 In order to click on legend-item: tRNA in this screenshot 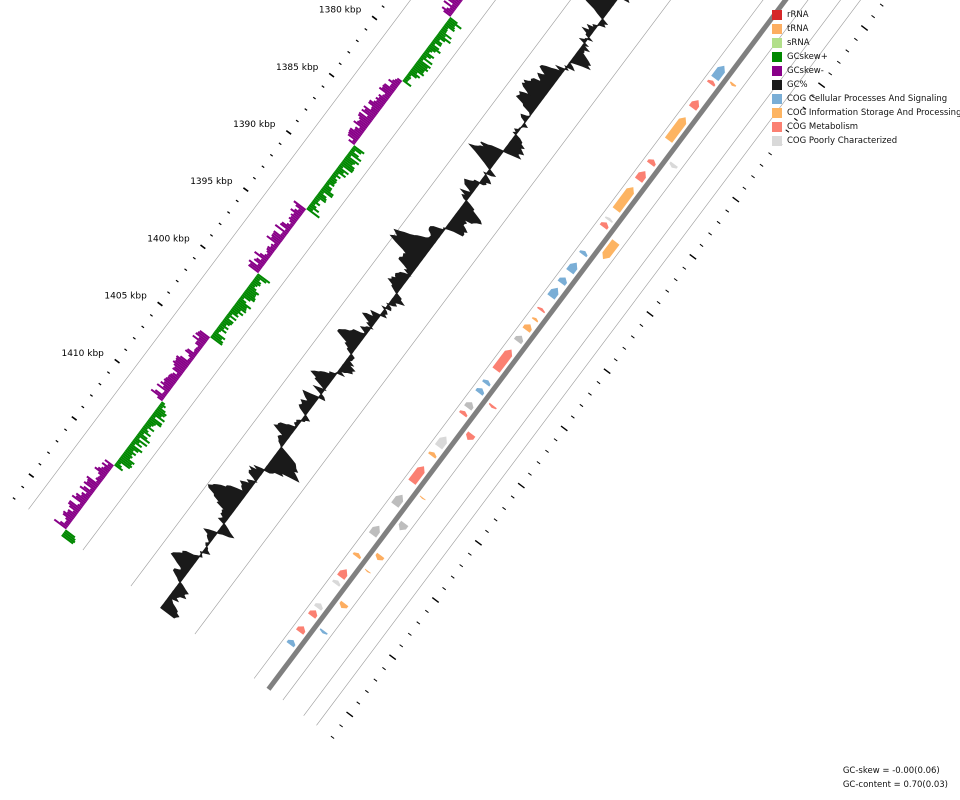, I will do `click(866, 29)`.